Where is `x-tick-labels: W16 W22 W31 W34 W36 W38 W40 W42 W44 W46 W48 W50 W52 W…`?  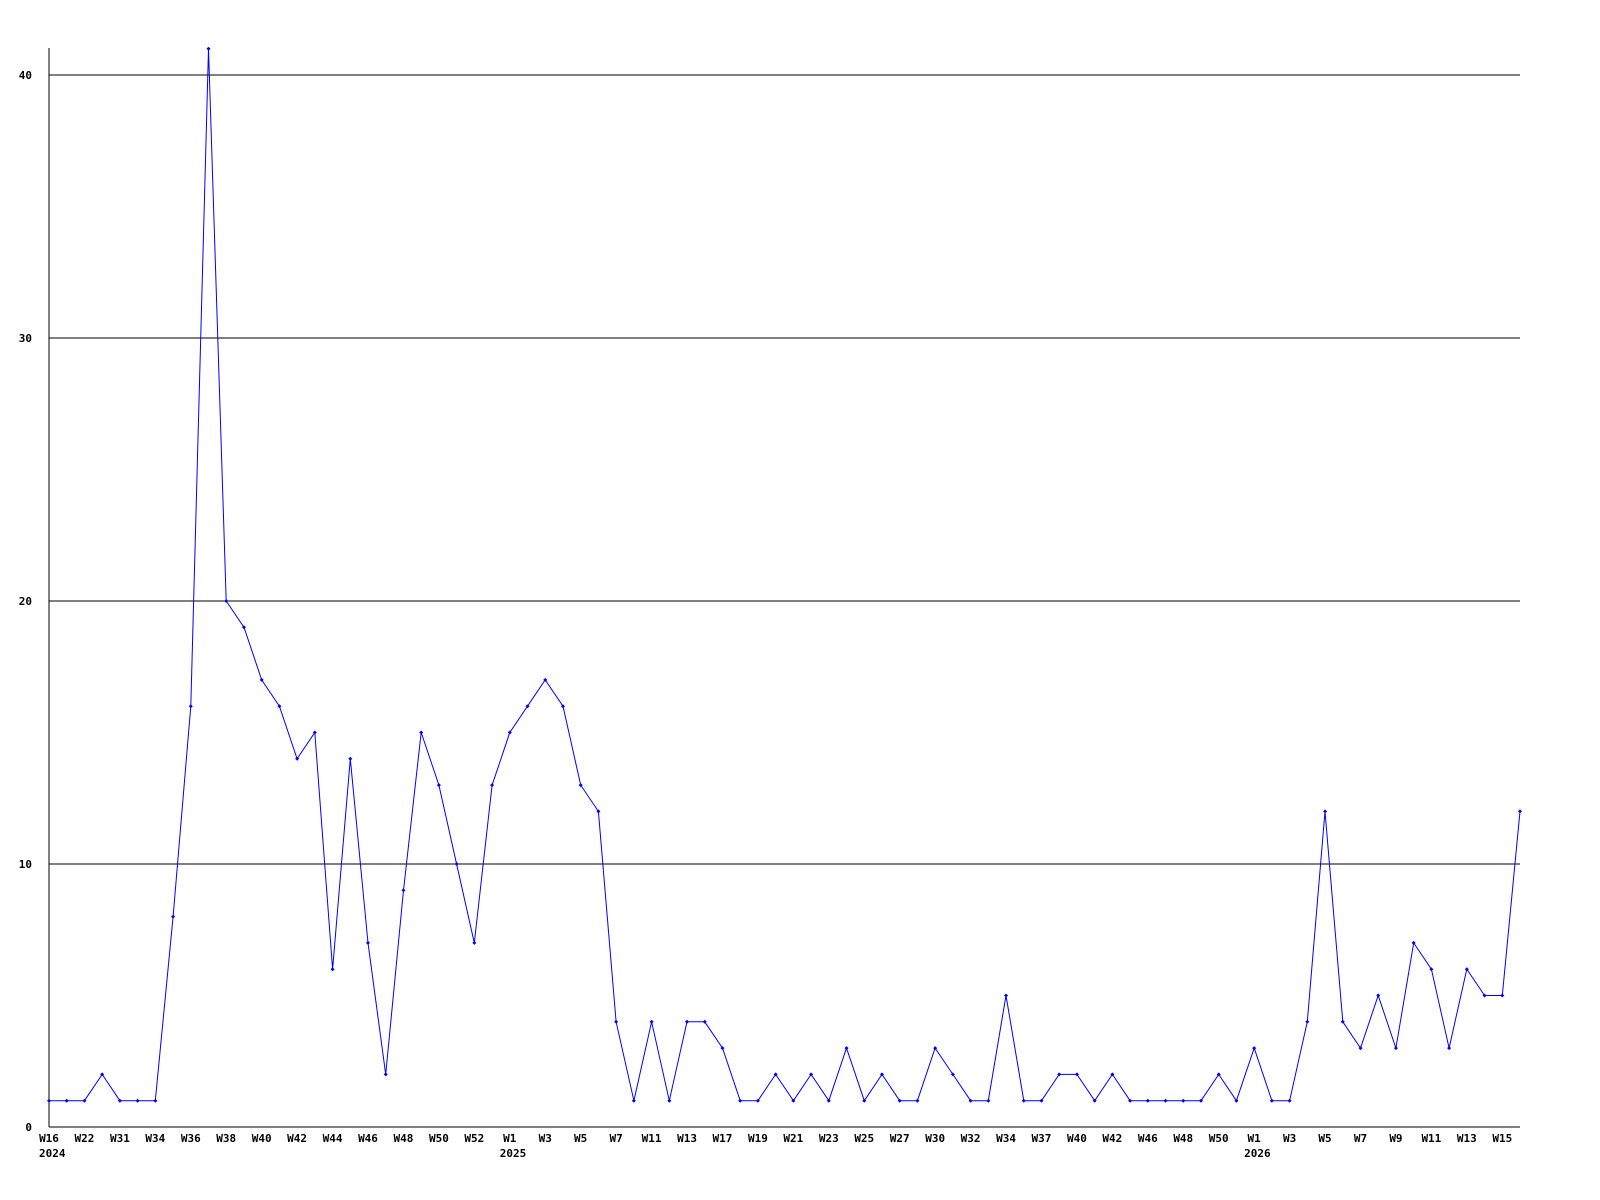
x-tick-labels: W16 W22 W31 W34 W36 W38 W40 W42 W44 W46 W48 W50 W52 W… is located at coordinates (775, 1146).